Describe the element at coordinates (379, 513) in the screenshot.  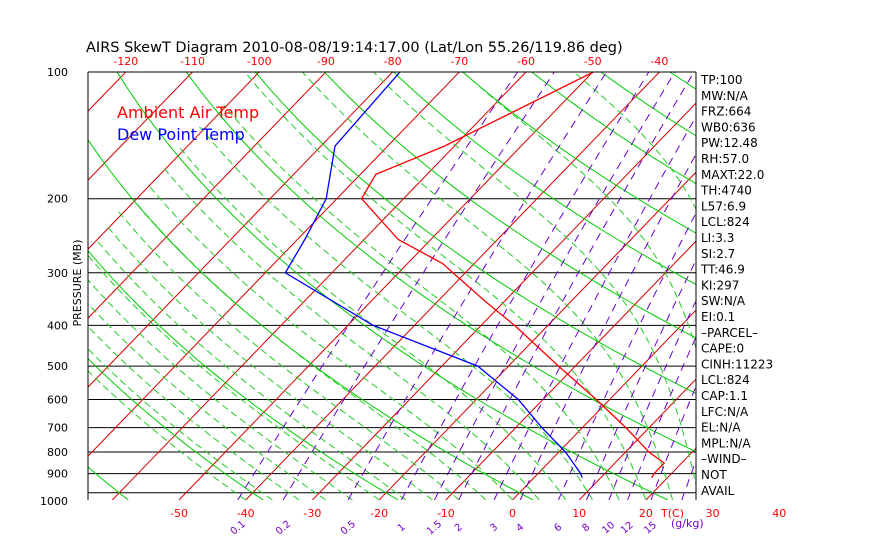
I see `bottom-temp-tick-label: -20` at that location.